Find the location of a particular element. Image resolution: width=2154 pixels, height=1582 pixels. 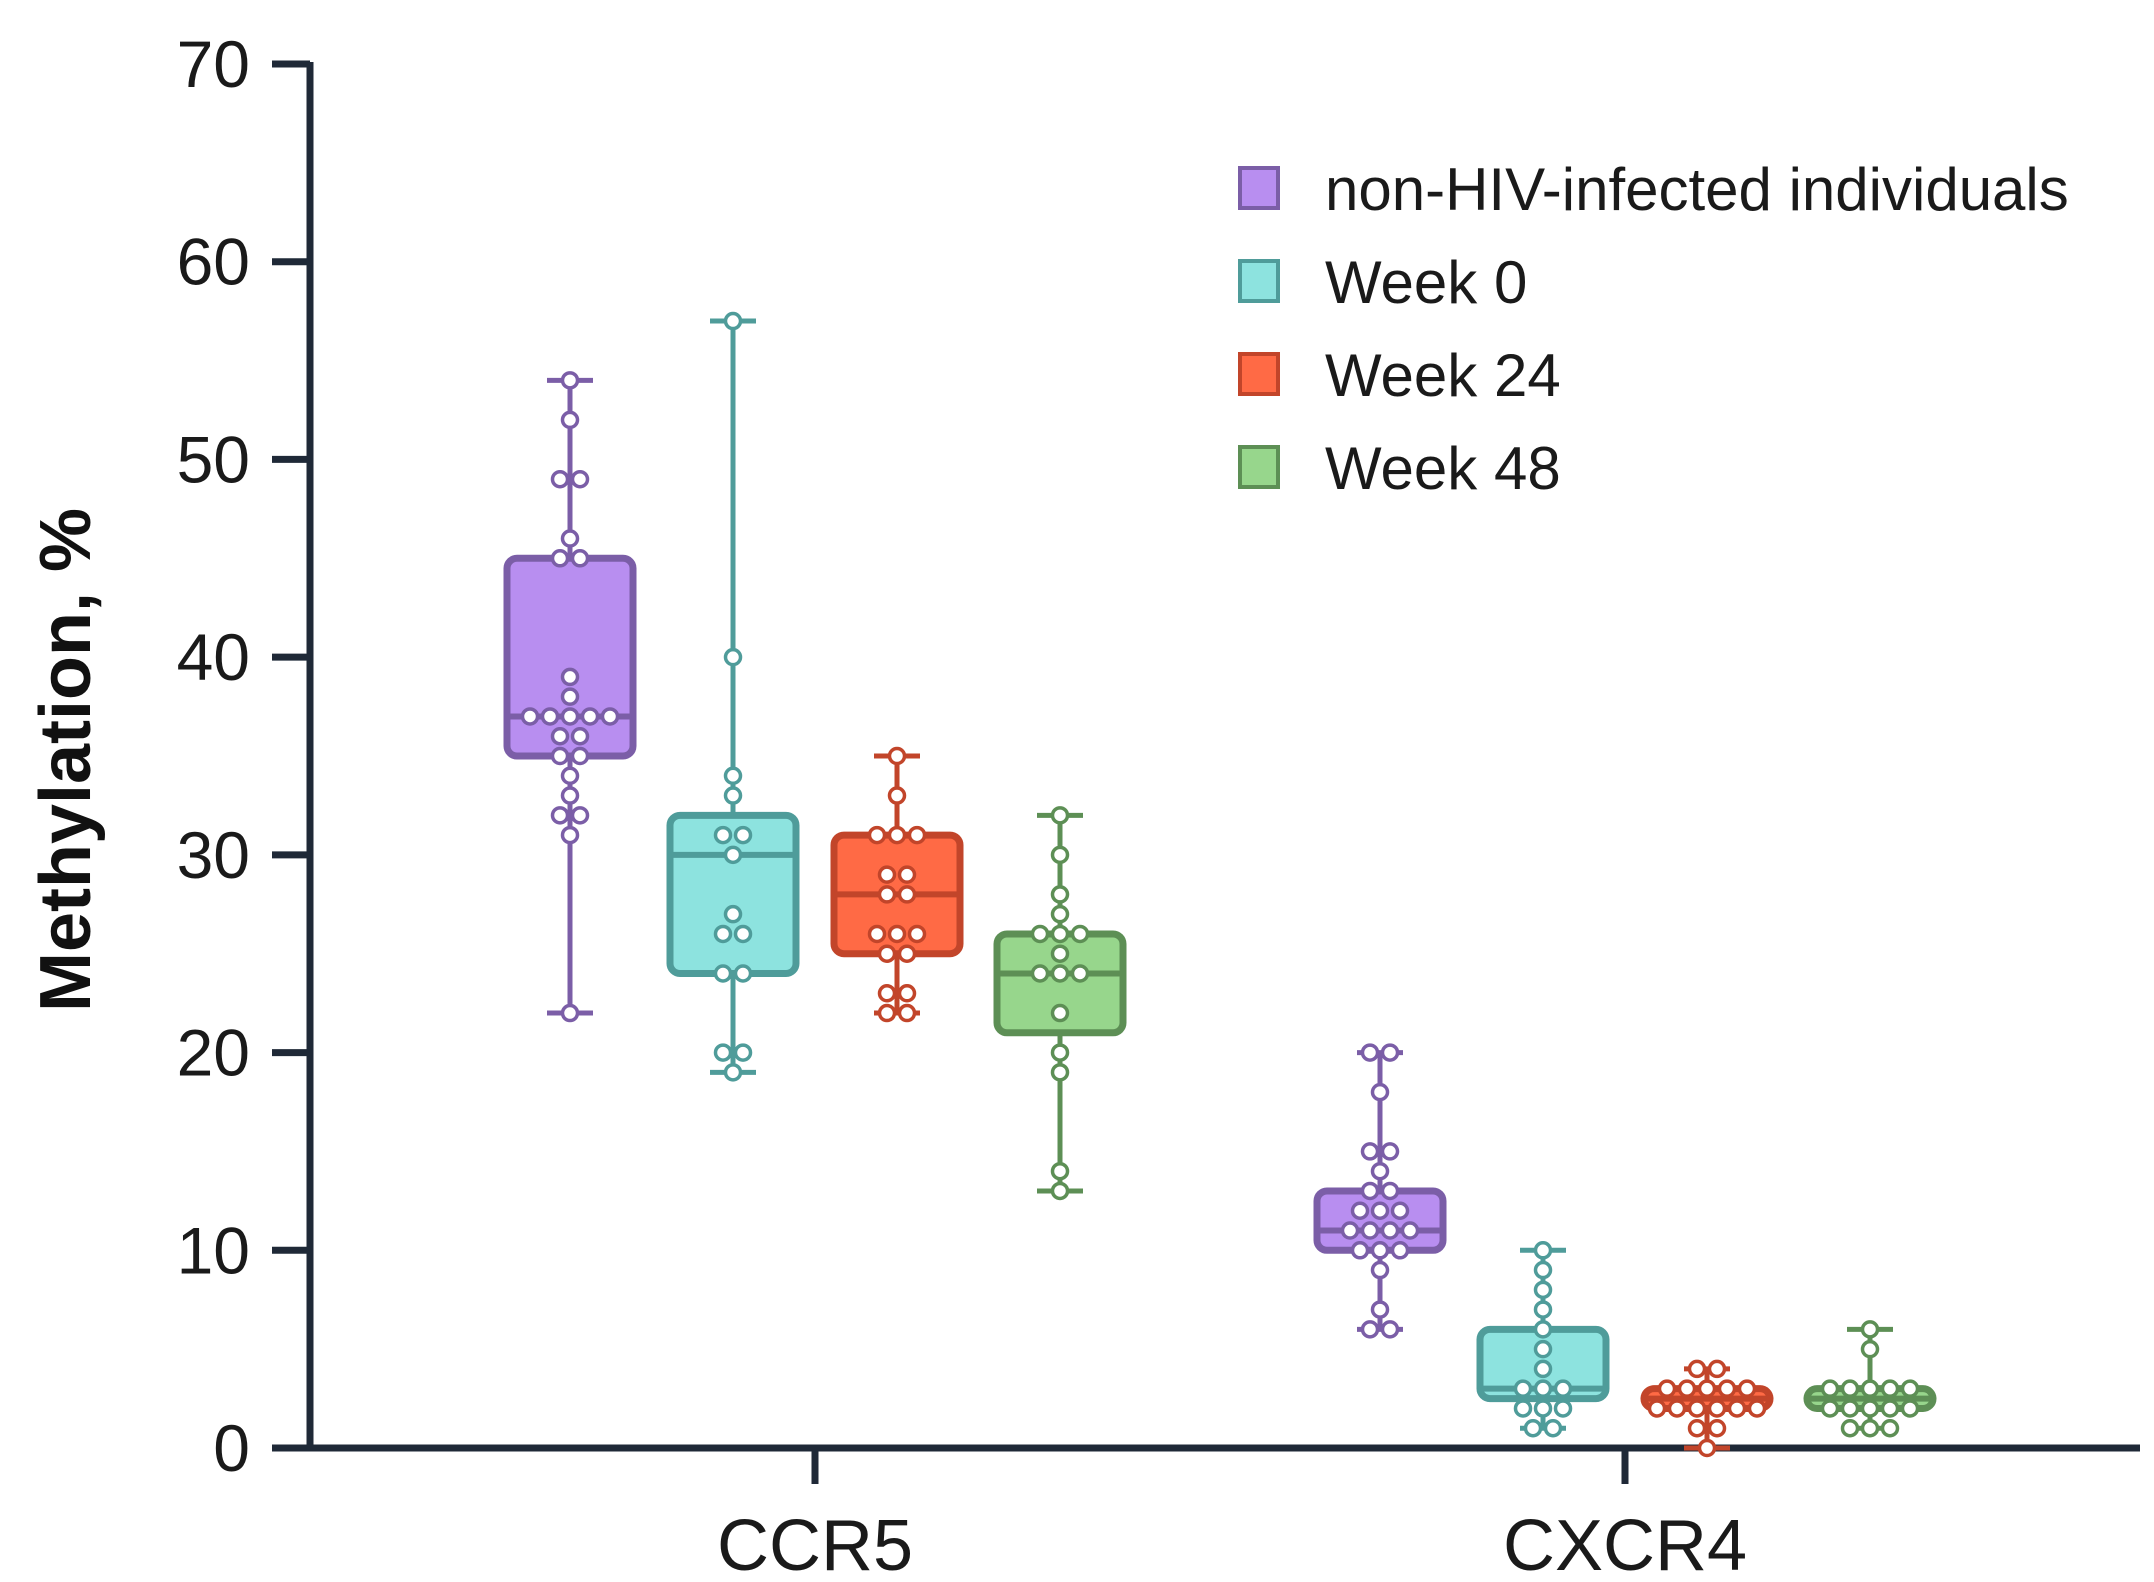

y-tick-label: 30 is located at coordinates (213, 855).